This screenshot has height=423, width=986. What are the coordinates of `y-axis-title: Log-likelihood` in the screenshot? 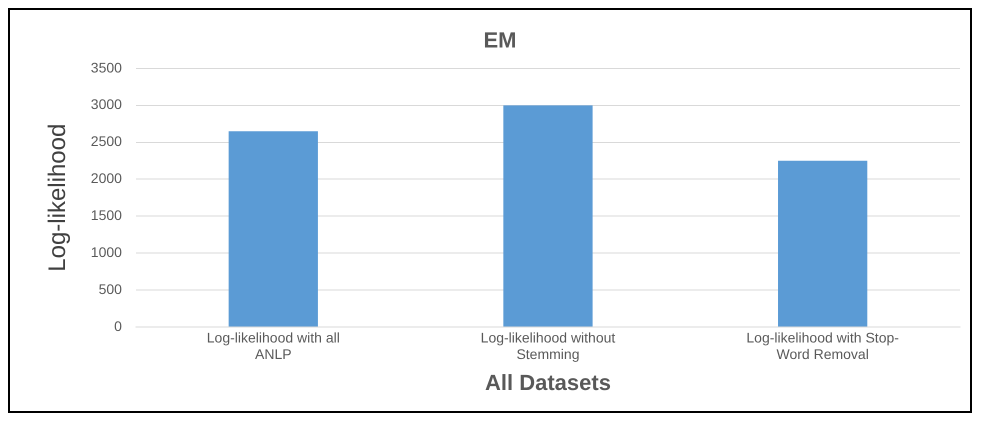 It's located at (58, 198).